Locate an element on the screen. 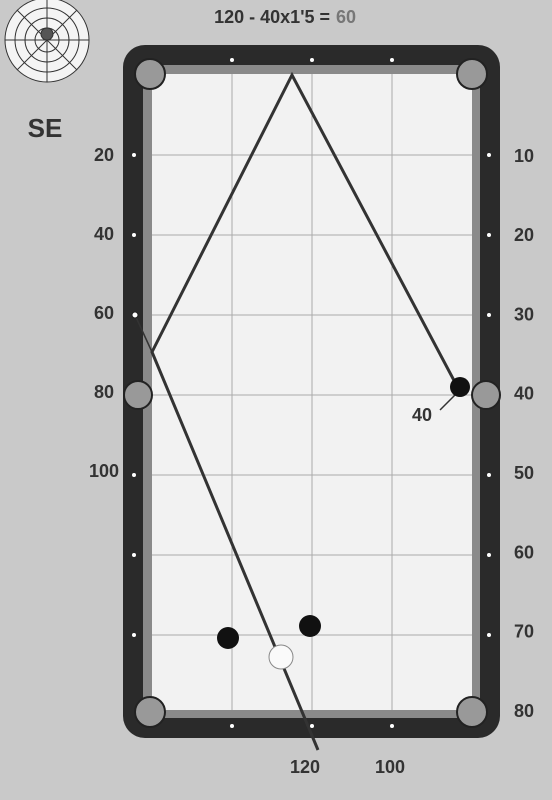 This screenshot has height=800, width=552. right-scale-label: 20 is located at coordinates (524, 235).